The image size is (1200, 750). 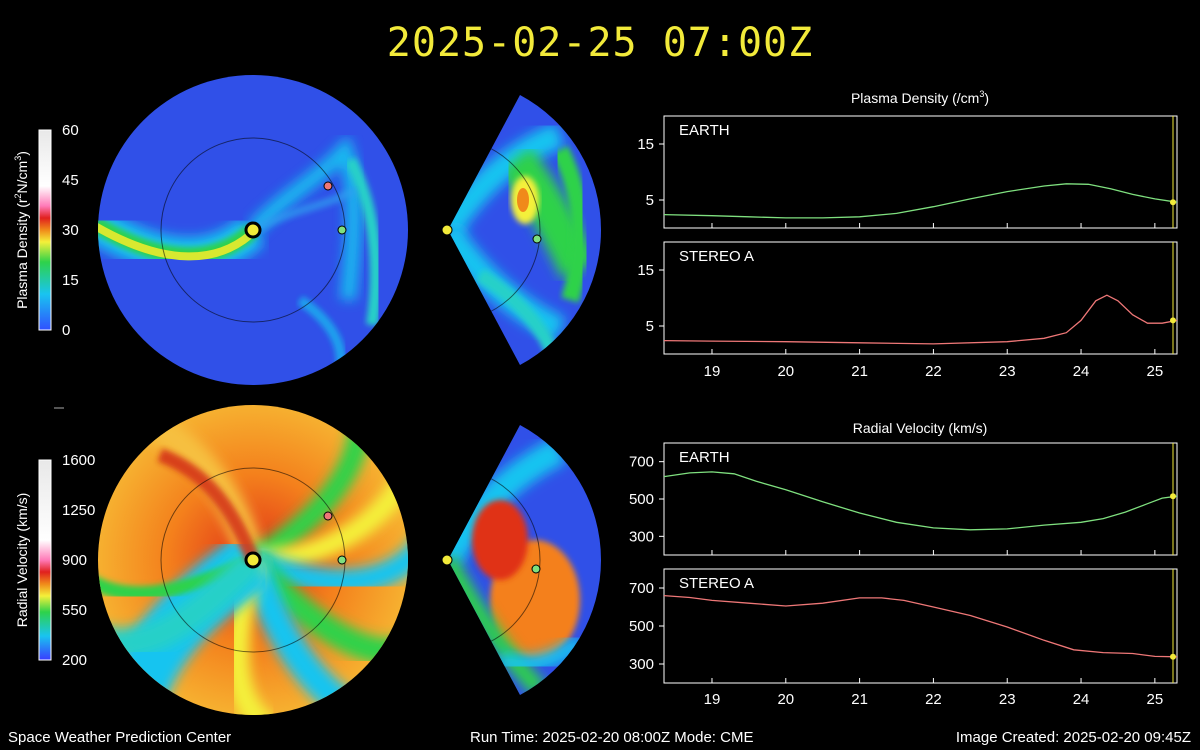 I want to click on velocity-chart-title: Radial Velocity (km/s), so click(x=920, y=428).